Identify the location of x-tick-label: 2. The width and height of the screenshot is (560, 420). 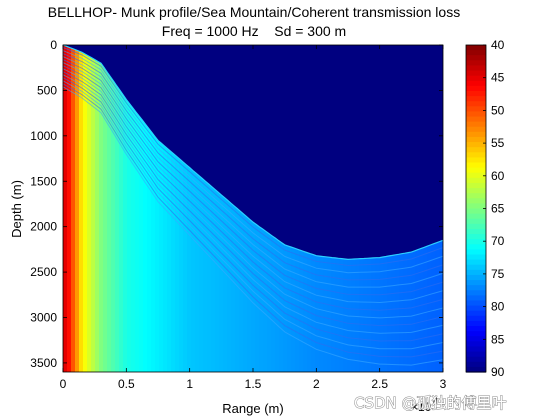
(316, 384).